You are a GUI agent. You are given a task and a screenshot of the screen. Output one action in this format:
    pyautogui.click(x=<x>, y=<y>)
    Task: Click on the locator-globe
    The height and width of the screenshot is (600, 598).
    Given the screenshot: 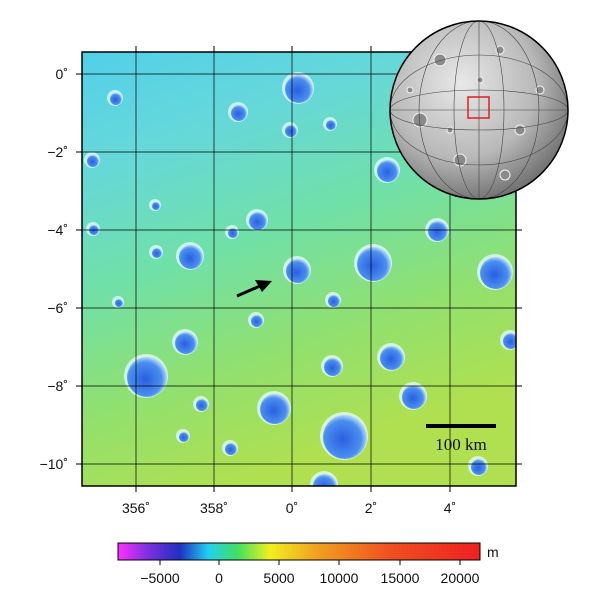 What is the action you would take?
    pyautogui.click(x=479, y=110)
    